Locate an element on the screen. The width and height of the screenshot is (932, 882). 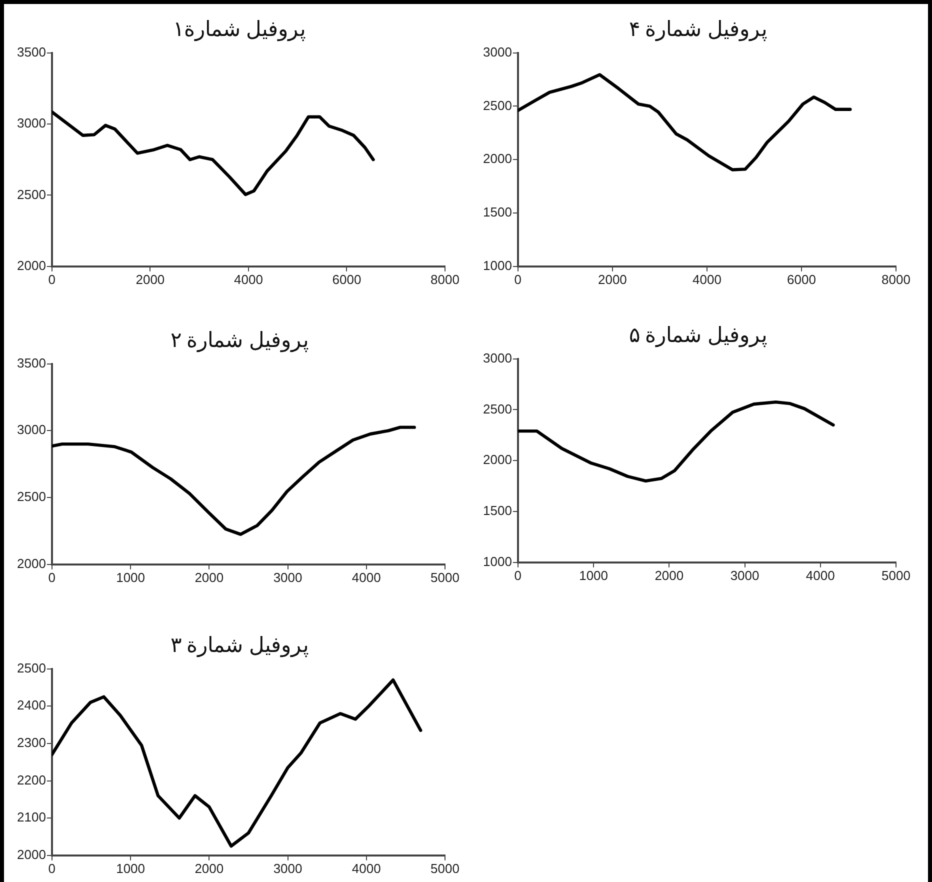
y-tick-label: 2200 is located at coordinates (31, 780).